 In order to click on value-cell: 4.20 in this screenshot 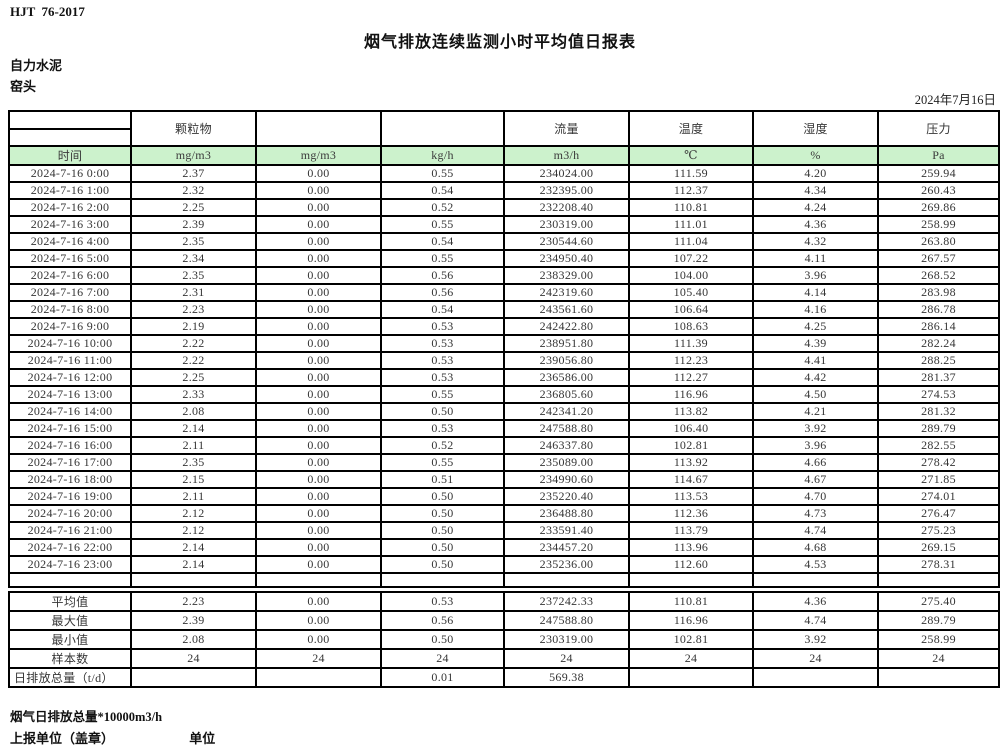, I will do `click(815, 173)`.